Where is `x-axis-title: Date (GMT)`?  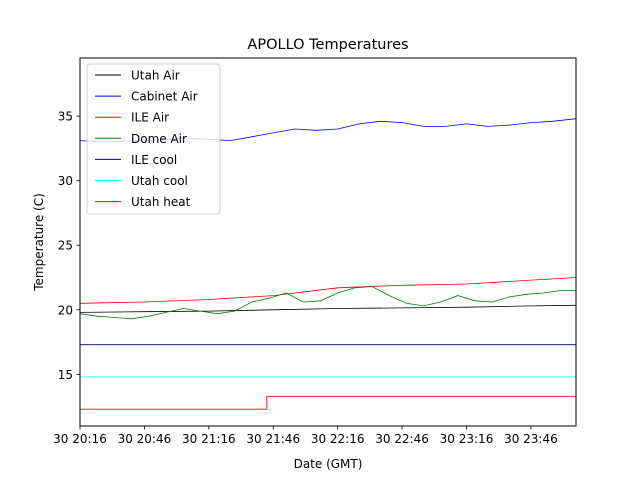
x-axis-title: Date (GMT) is located at coordinates (328, 464).